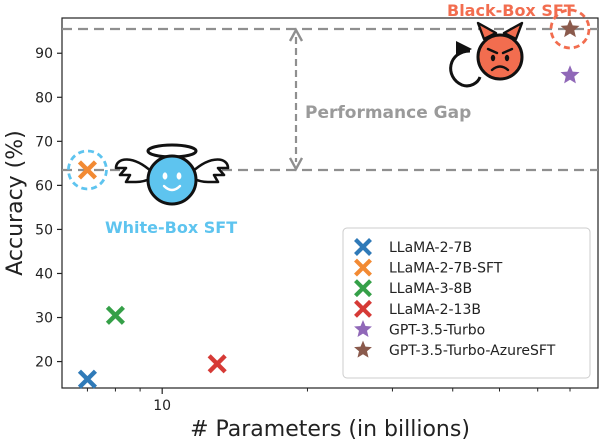 The image size is (600, 442). What do you see at coordinates (44, 274) in the screenshot?
I see `y-tick-label: 40` at bounding box center [44, 274].